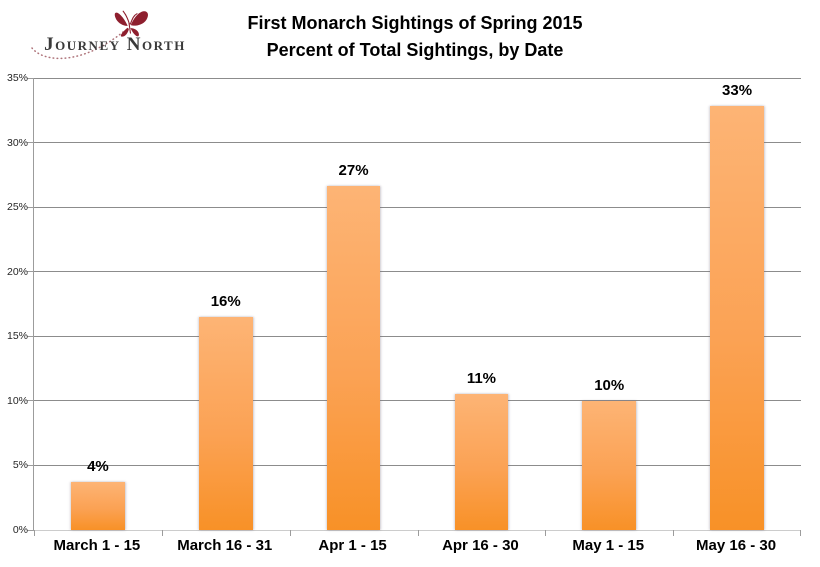  Describe the element at coordinates (737, 91) in the screenshot. I see `bar-value-label: 33%` at that location.